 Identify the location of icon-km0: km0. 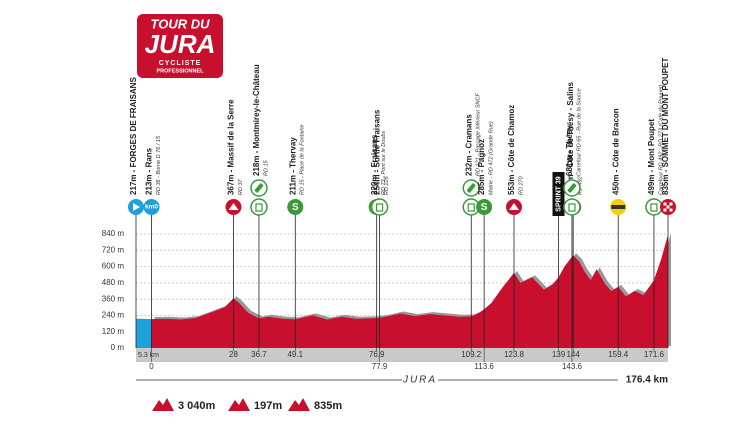
(151, 207).